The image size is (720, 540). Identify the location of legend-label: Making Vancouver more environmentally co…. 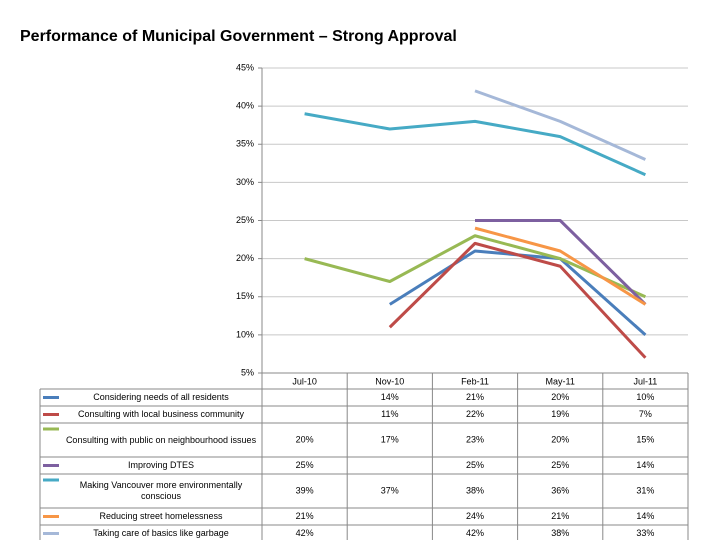
(161, 490).